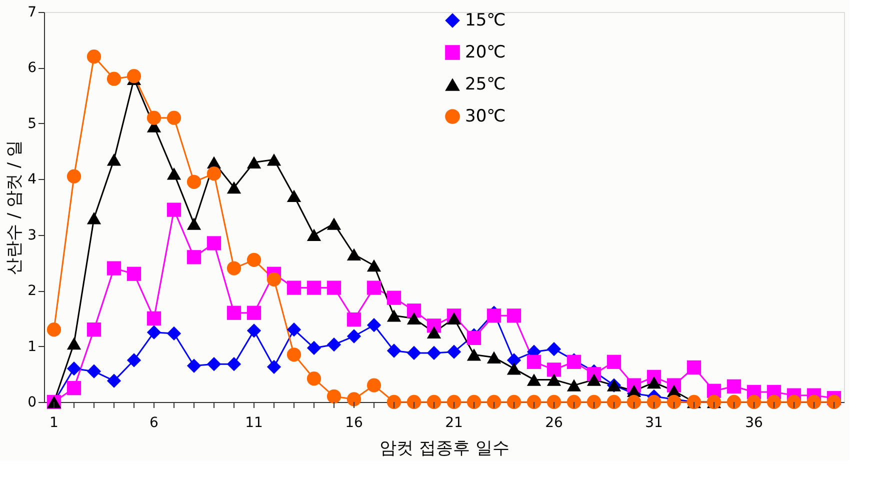  What do you see at coordinates (32, 402) in the screenshot?
I see `y-tick-label: 0` at bounding box center [32, 402].